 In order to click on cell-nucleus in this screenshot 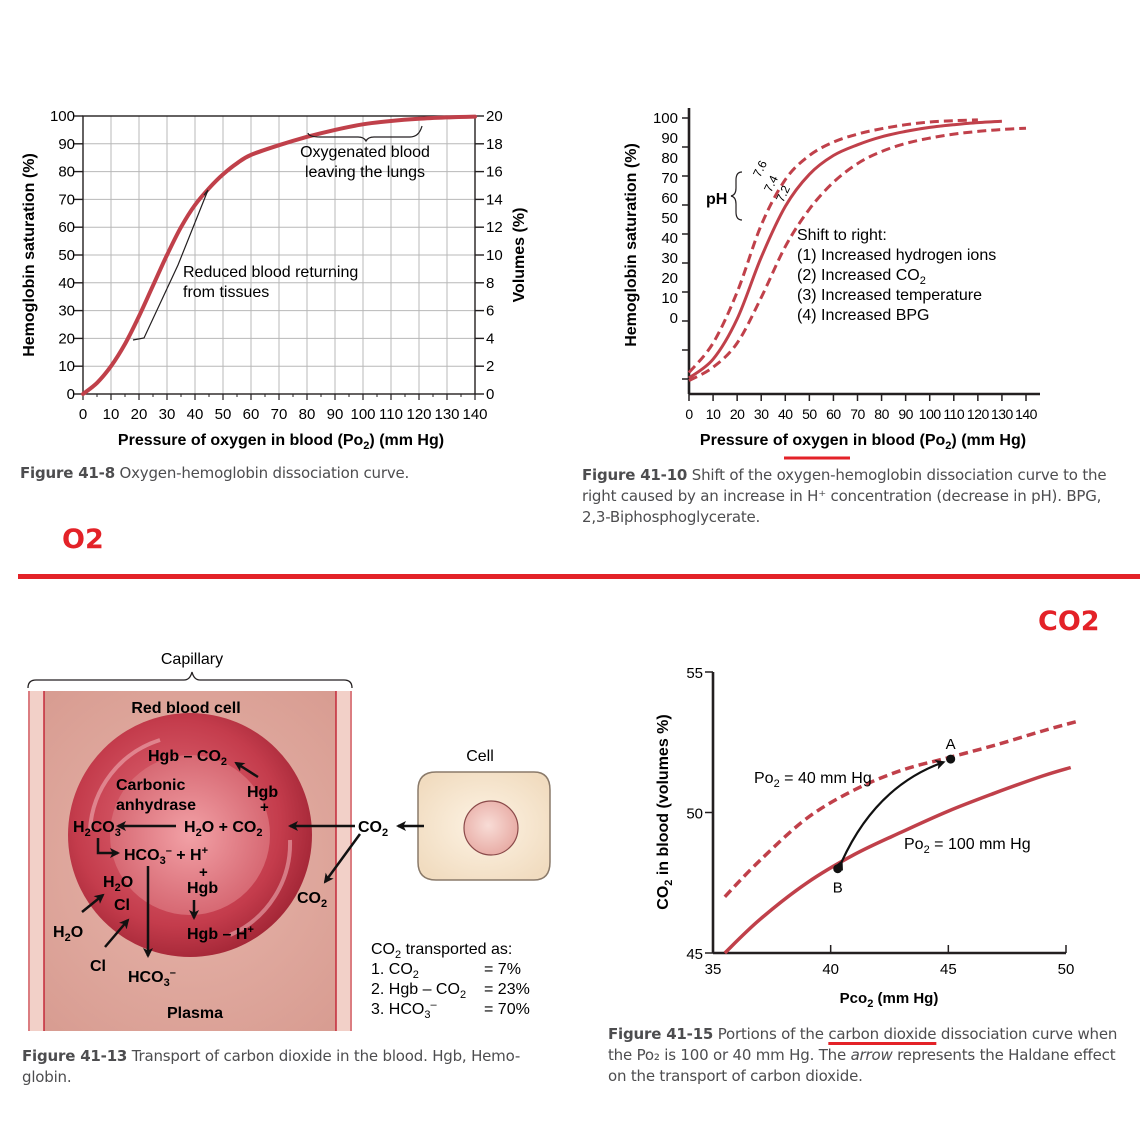, I will do `click(491, 828)`.